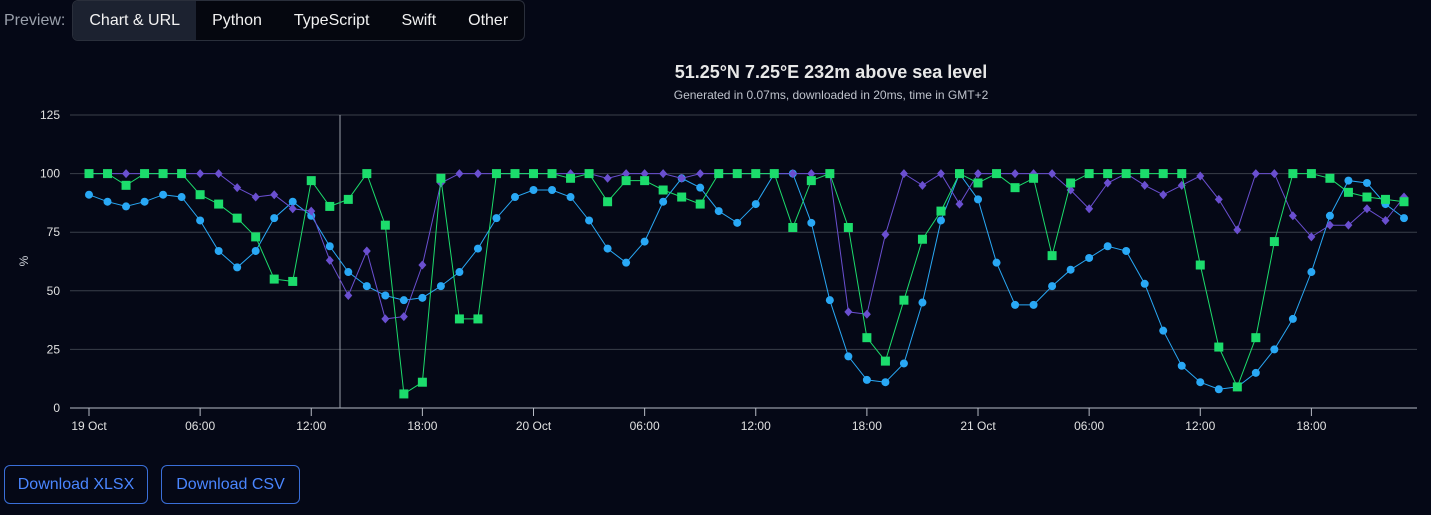 The image size is (1431, 515). What do you see at coordinates (230, 484) in the screenshot?
I see `download-csv-button: Download CSV` at bounding box center [230, 484].